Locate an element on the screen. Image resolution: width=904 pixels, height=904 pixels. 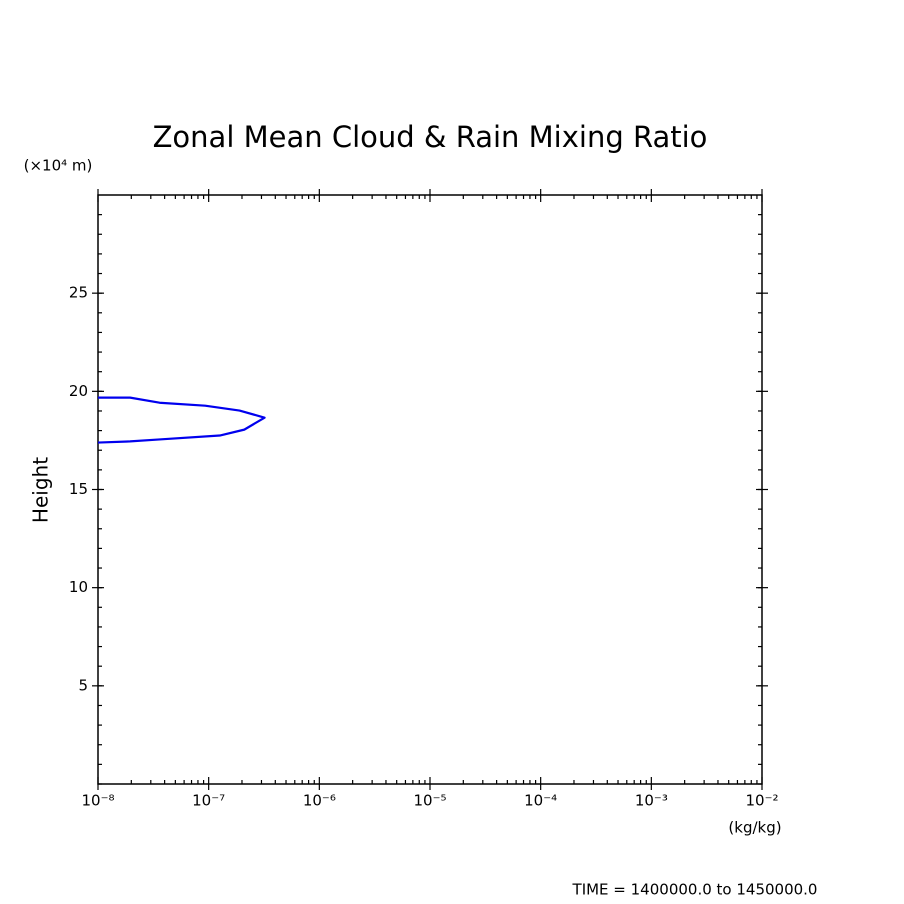
data-line is located at coordinates (181, 420).